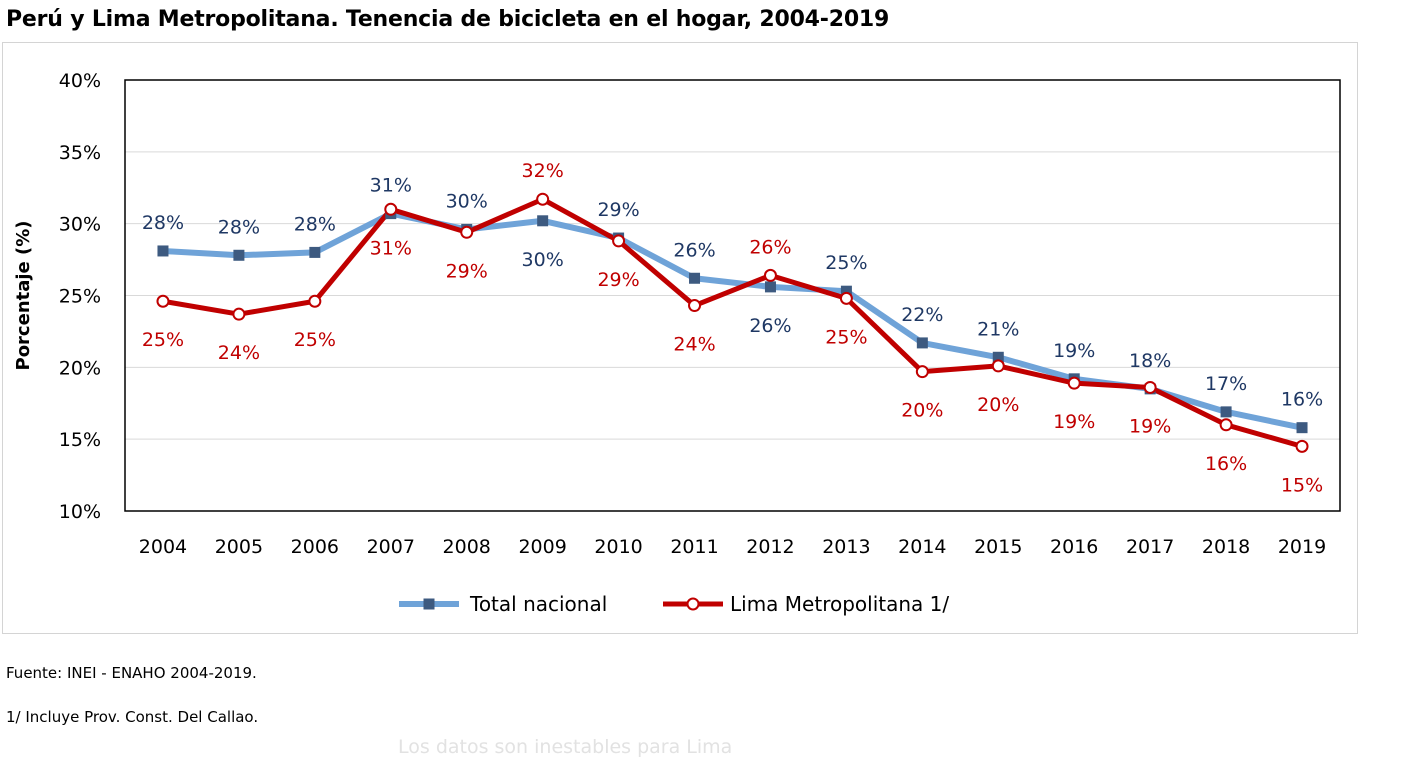 This screenshot has height=759, width=1415. What do you see at coordinates (80, 512) in the screenshot?
I see `y-tick-label: 10%` at bounding box center [80, 512].